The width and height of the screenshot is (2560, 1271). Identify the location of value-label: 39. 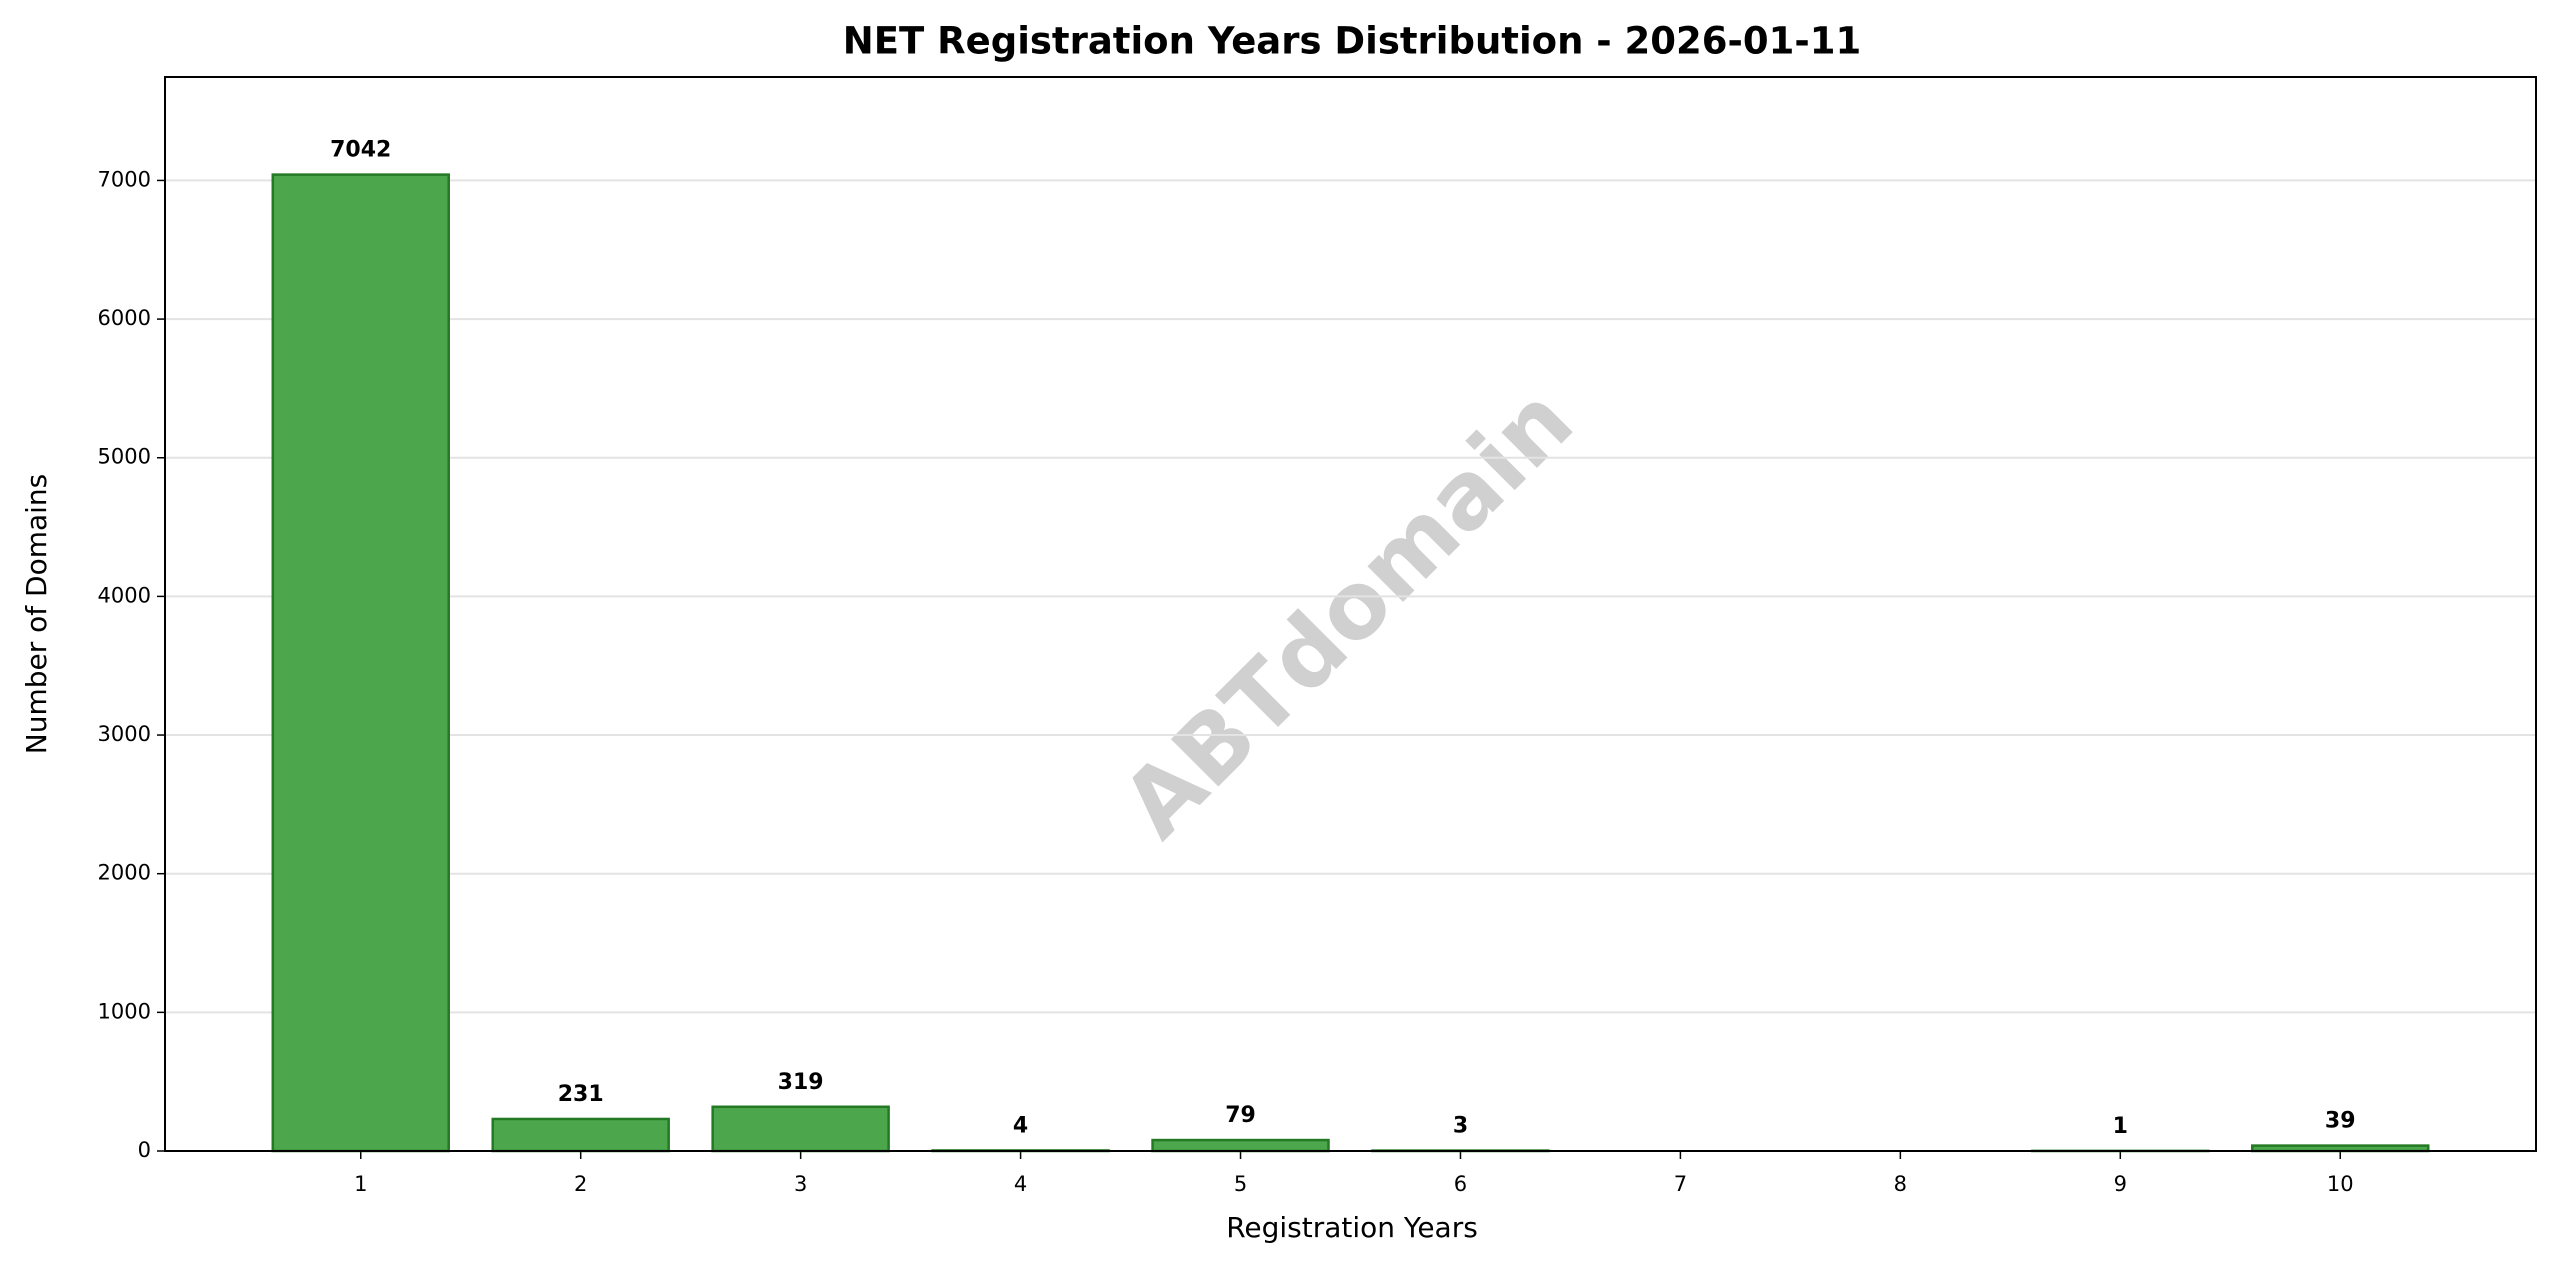
(2340, 1121).